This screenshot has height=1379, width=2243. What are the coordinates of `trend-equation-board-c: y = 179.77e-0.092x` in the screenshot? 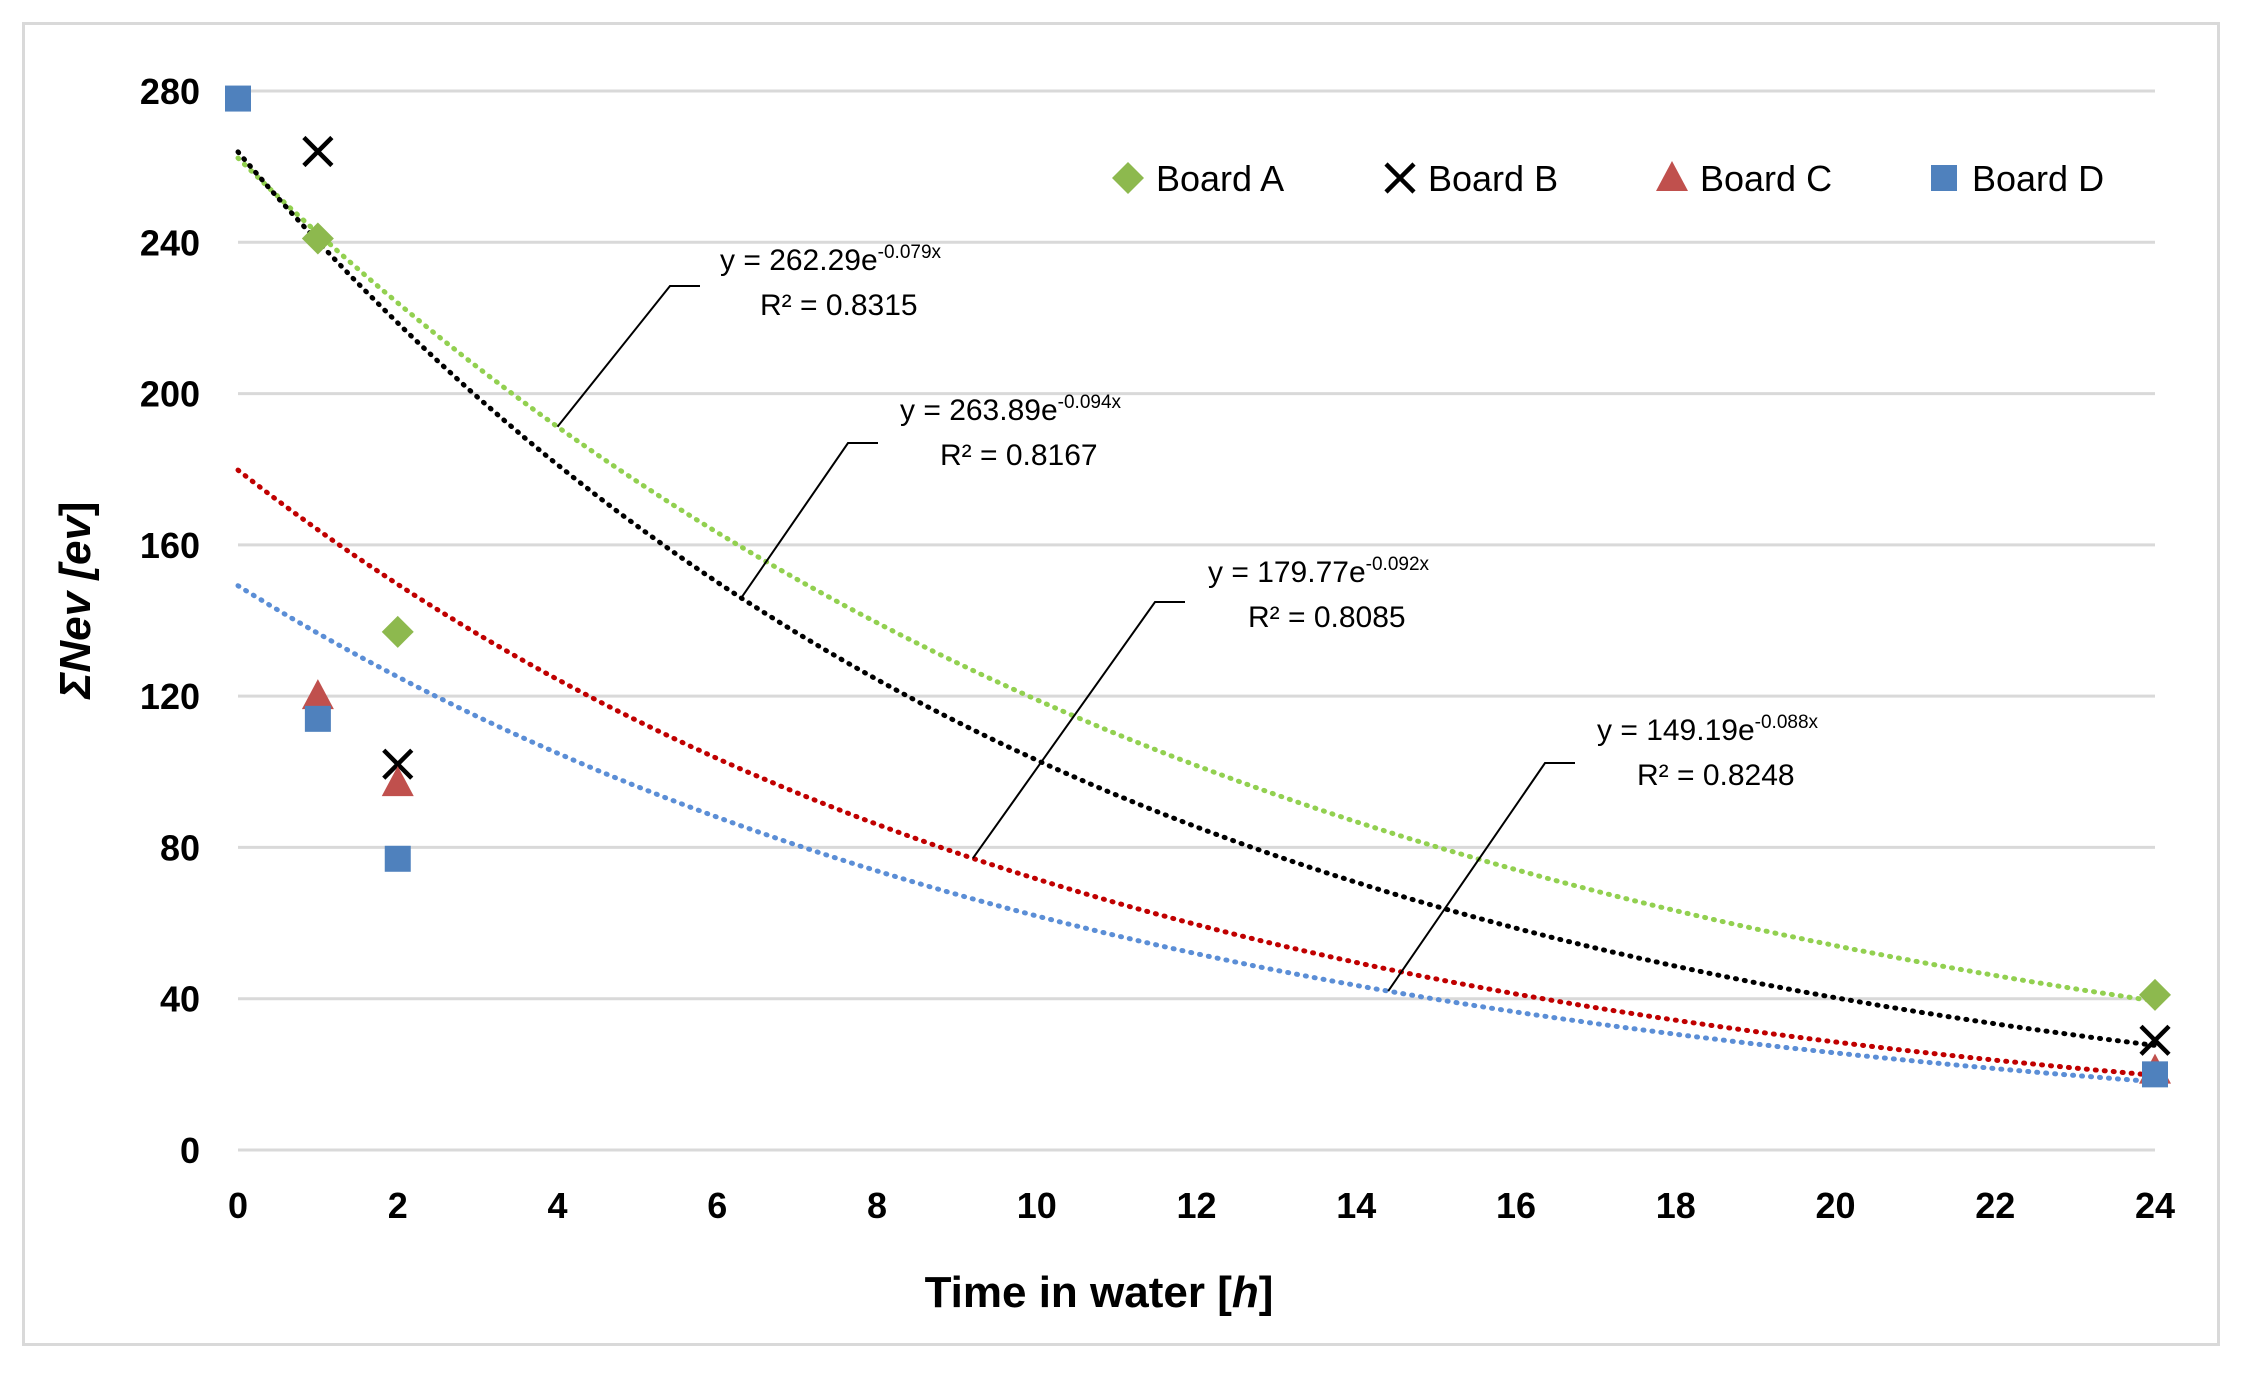 It's located at (1319, 571).